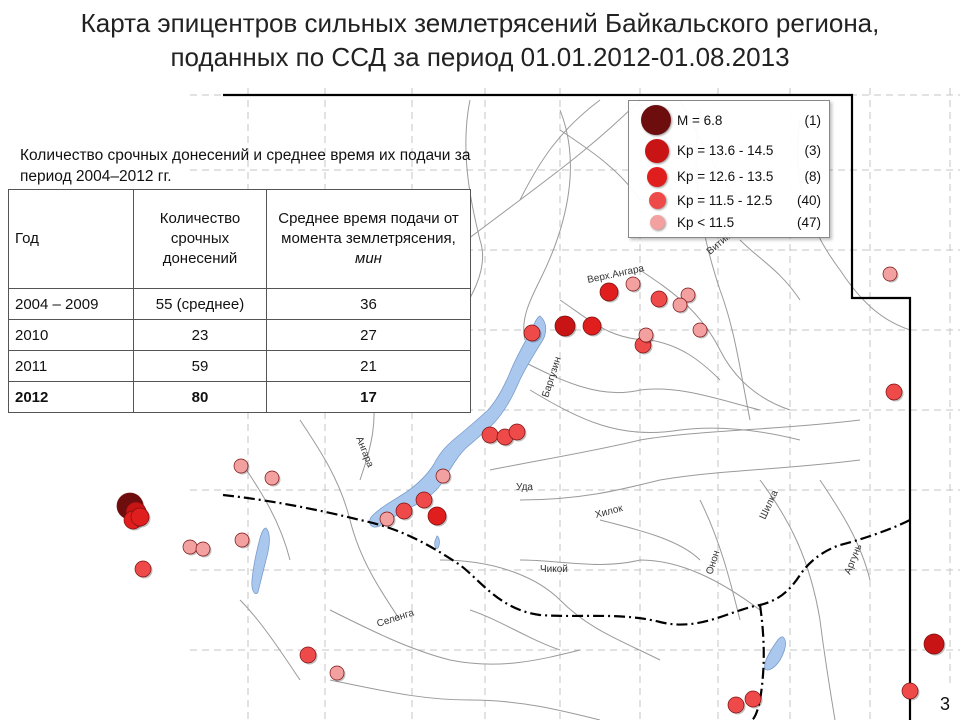 The width and height of the screenshot is (960, 720). What do you see at coordinates (200, 397) in the screenshot?
I see `cell-count: 80` at bounding box center [200, 397].